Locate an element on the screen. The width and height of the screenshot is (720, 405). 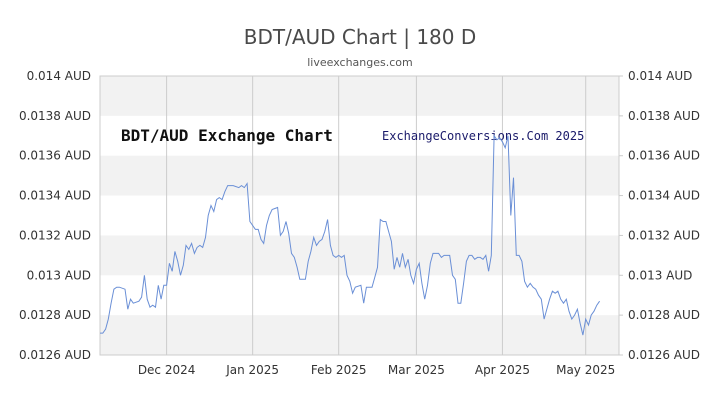
y-tick-label-left: 0.0128 AUD is located at coordinates (55, 315).